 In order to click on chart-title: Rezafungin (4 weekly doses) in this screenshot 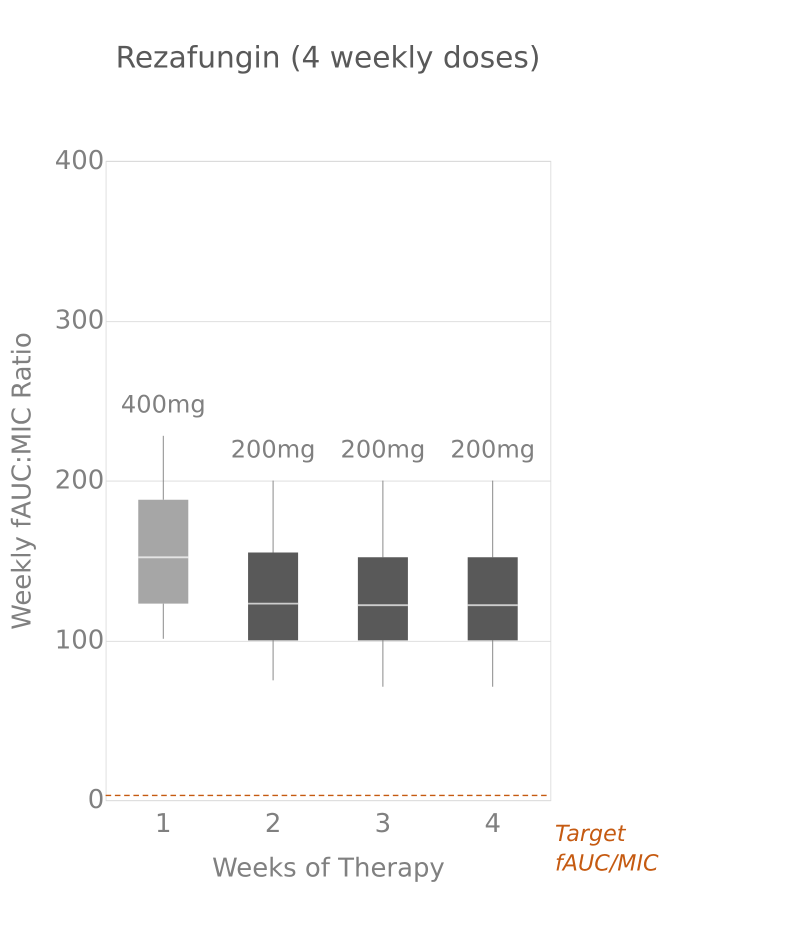, I will do `click(328, 56)`.